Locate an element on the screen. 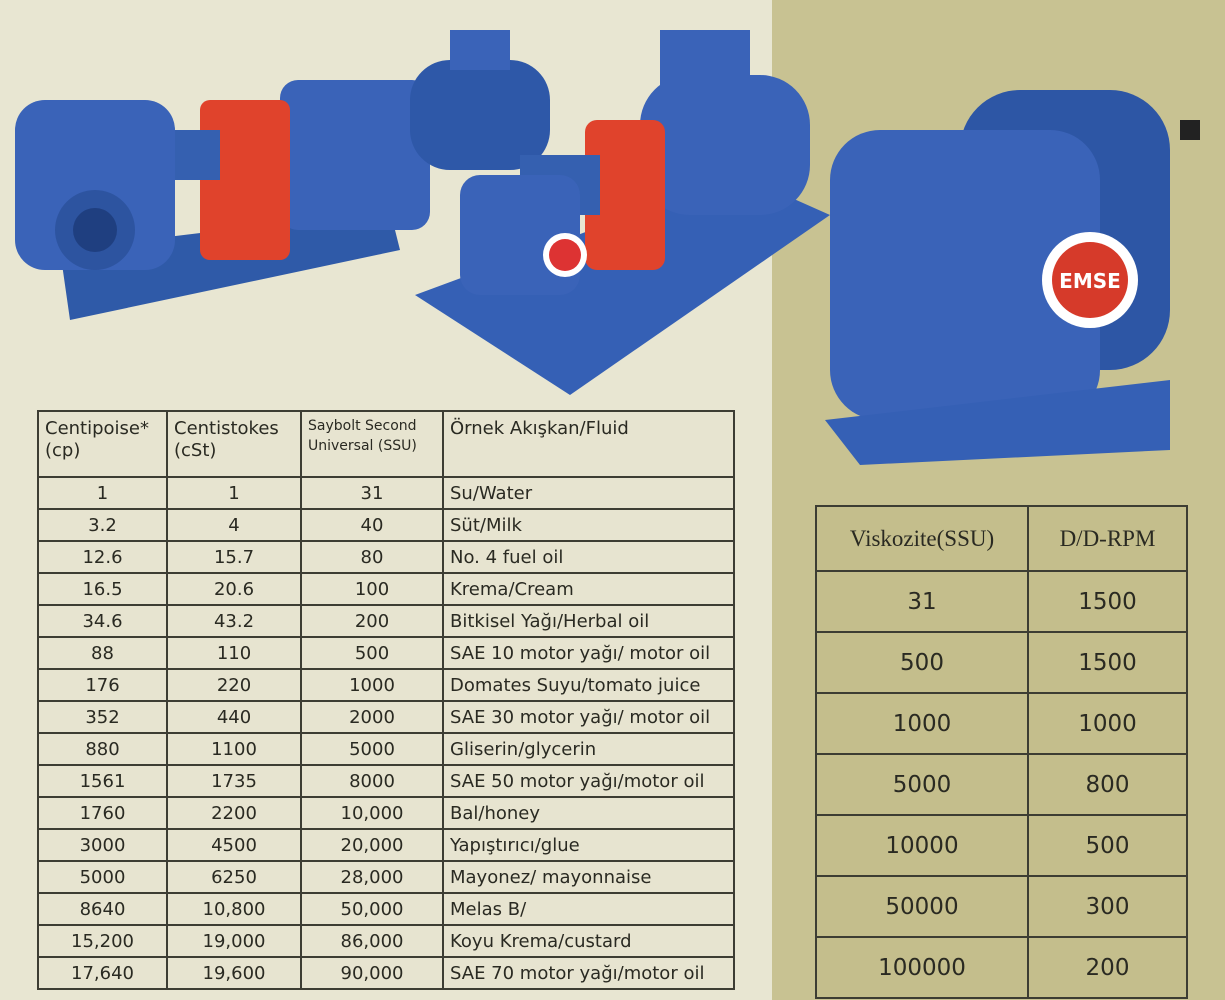  table-cell: Yapıştırıcı/glue is located at coordinates (588, 845).